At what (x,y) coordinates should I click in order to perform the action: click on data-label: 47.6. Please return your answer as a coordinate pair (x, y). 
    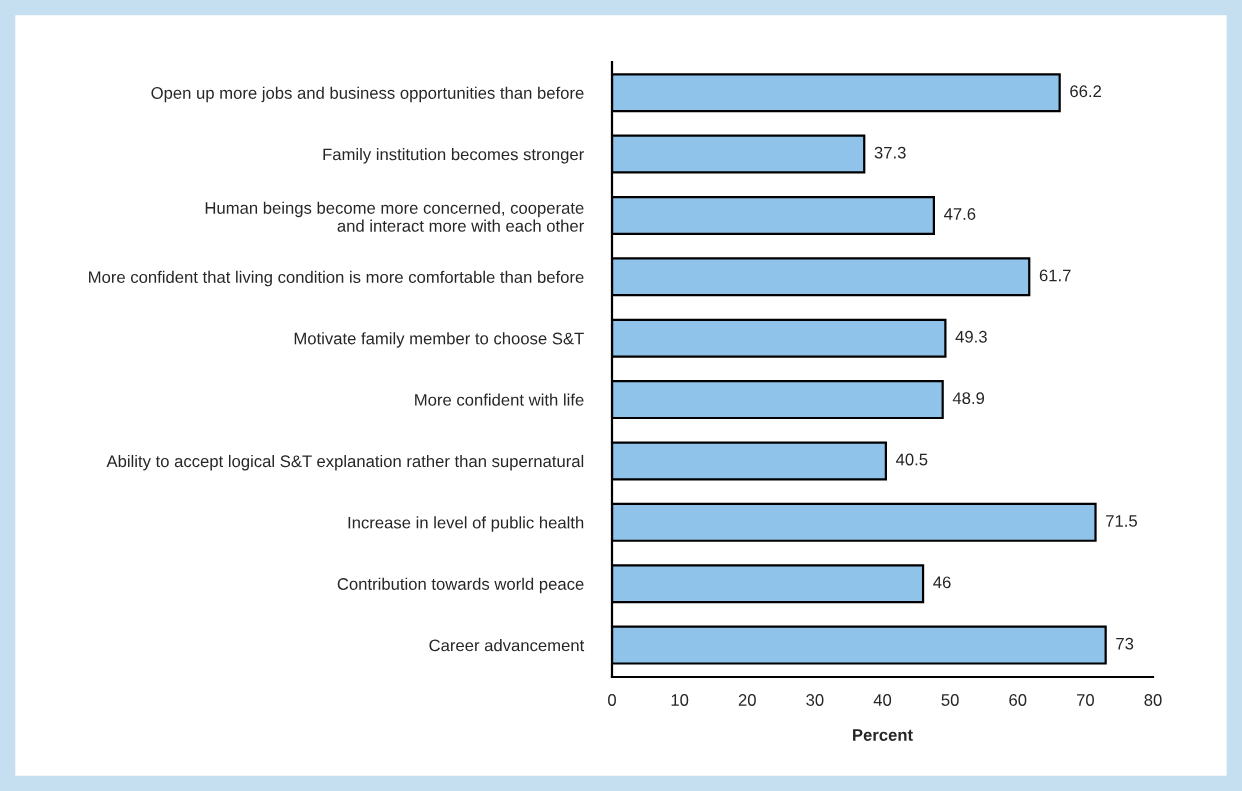
    Looking at the image, I should click on (960, 214).